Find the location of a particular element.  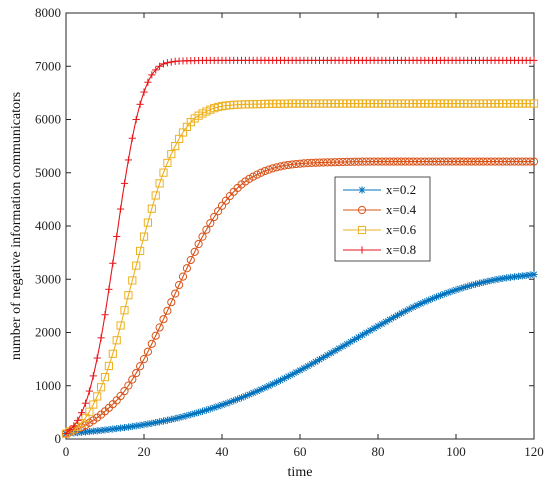

x-axis-label: time is located at coordinates (300, 472).